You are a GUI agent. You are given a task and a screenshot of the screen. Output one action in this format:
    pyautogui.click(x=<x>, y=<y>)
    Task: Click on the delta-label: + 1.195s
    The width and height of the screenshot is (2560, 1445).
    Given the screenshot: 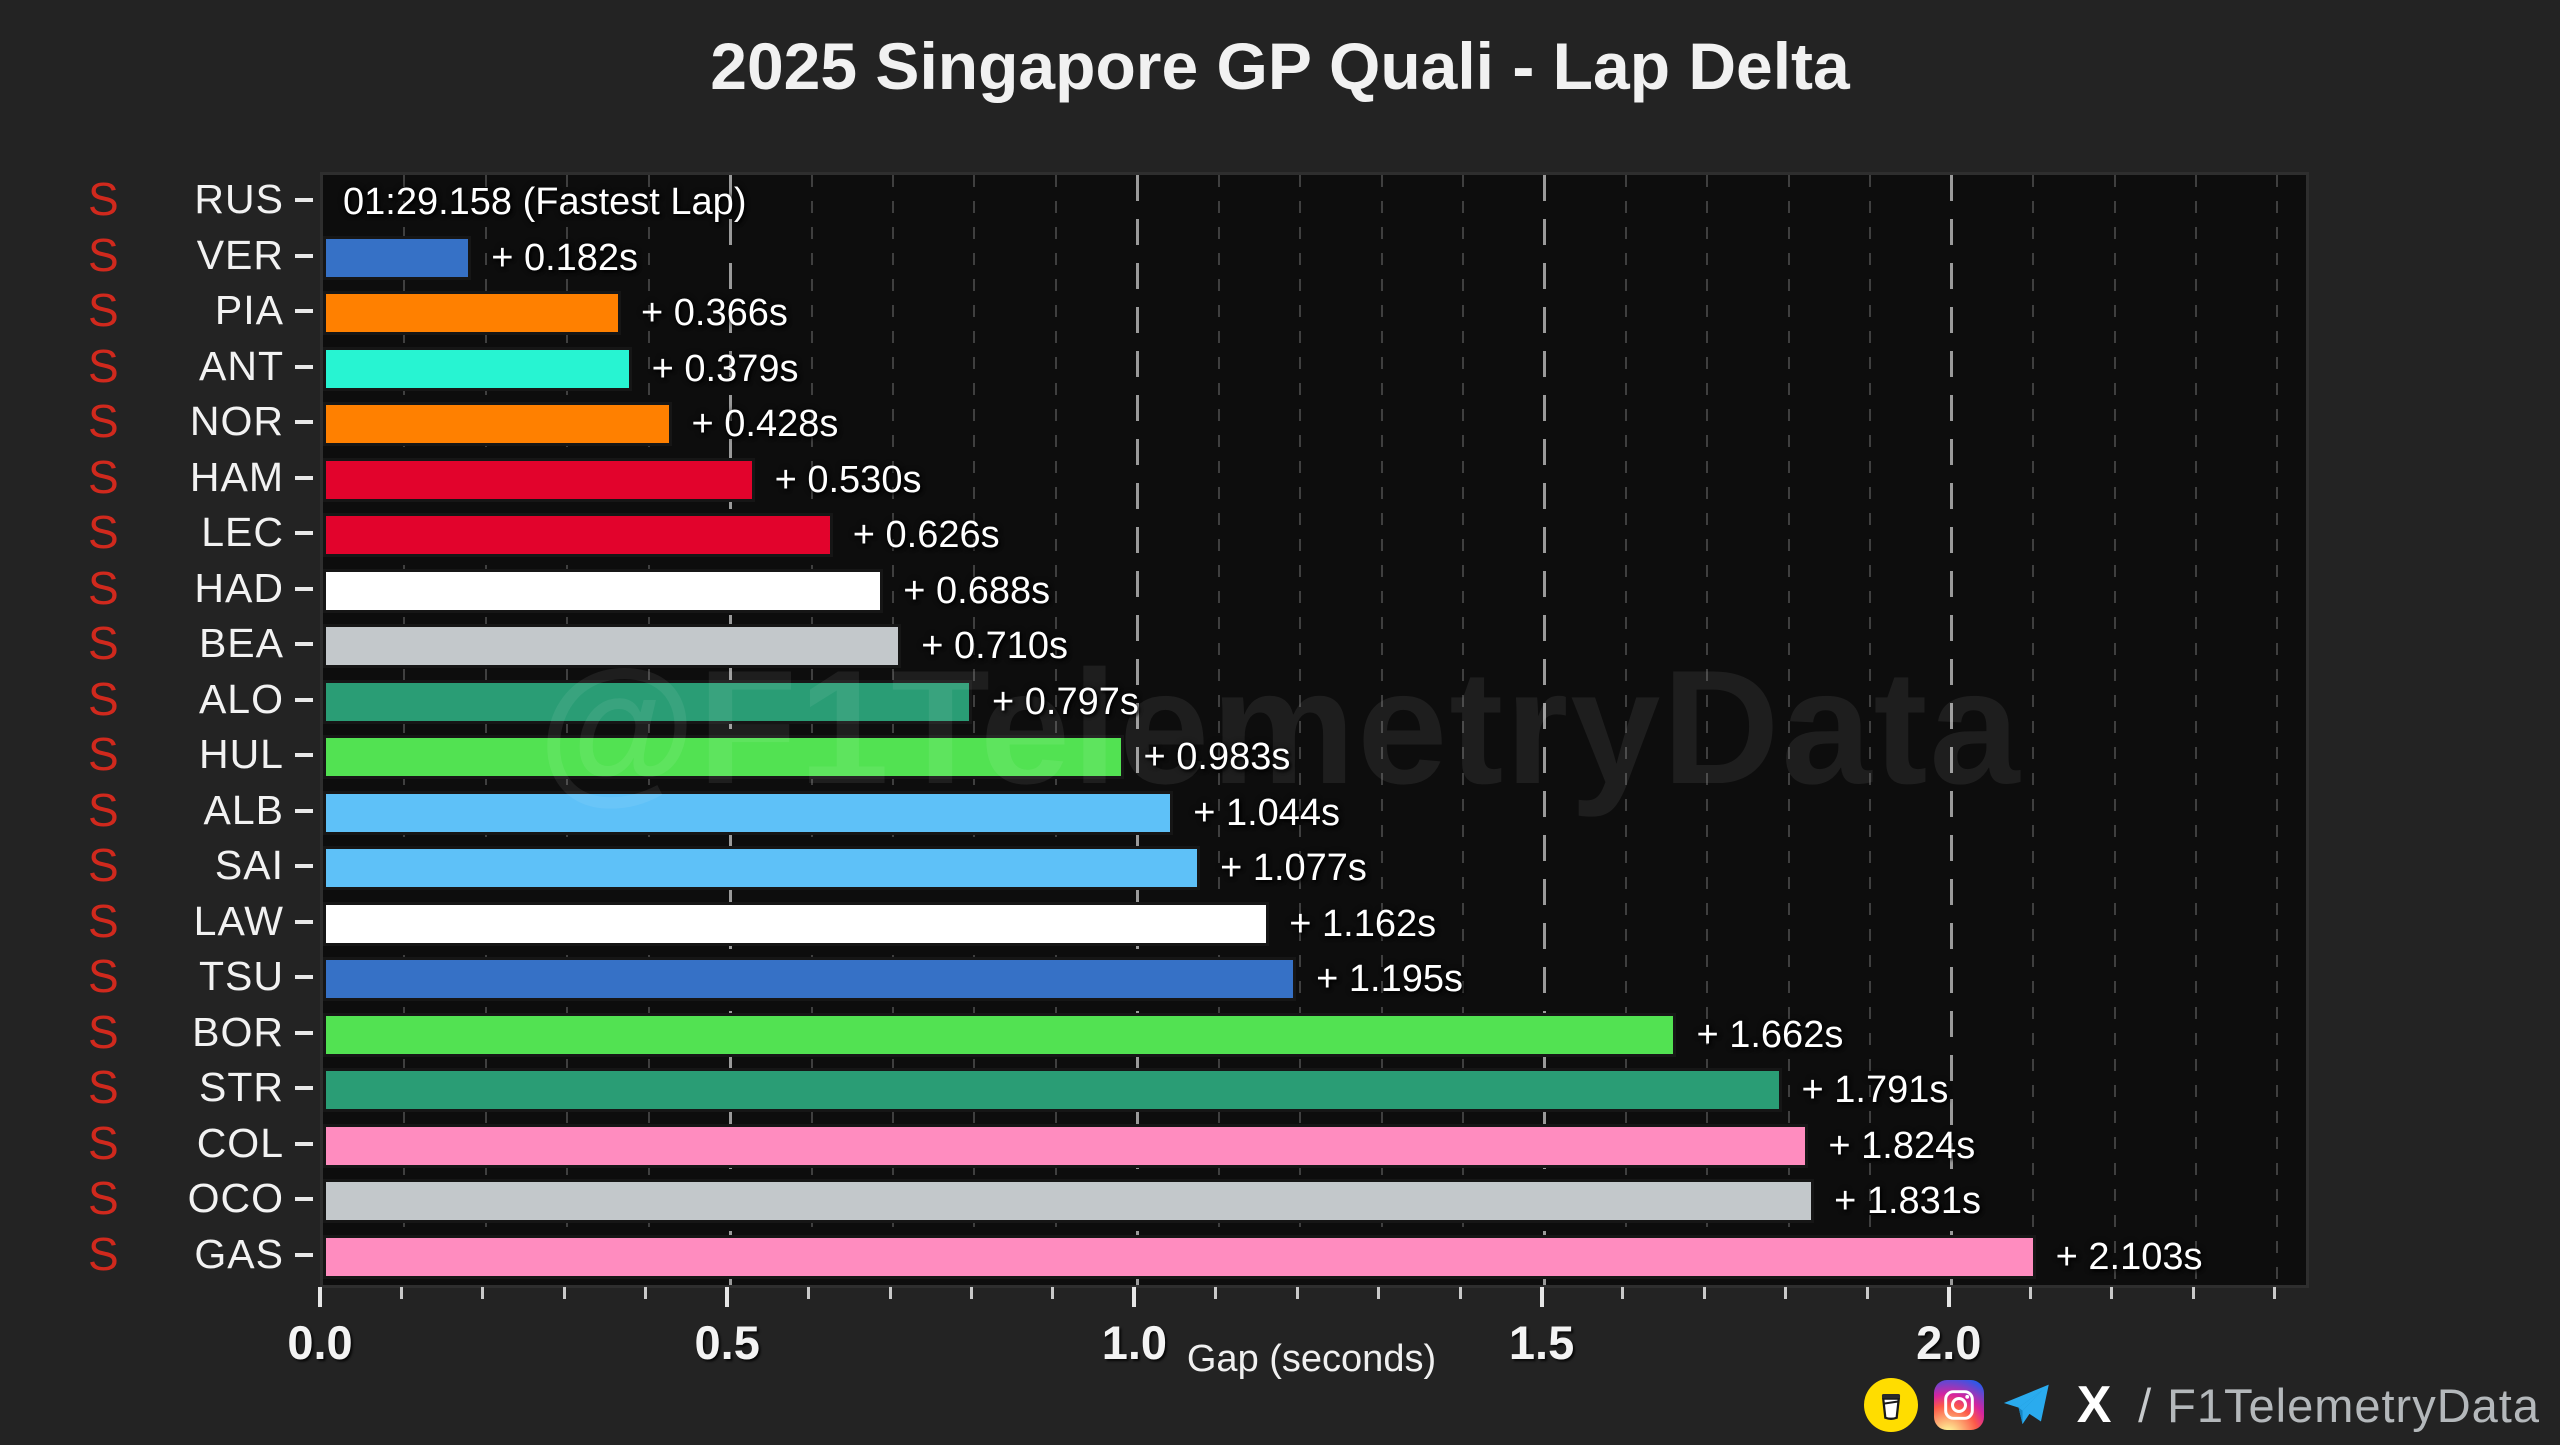 What is the action you would take?
    pyautogui.click(x=1390, y=979)
    